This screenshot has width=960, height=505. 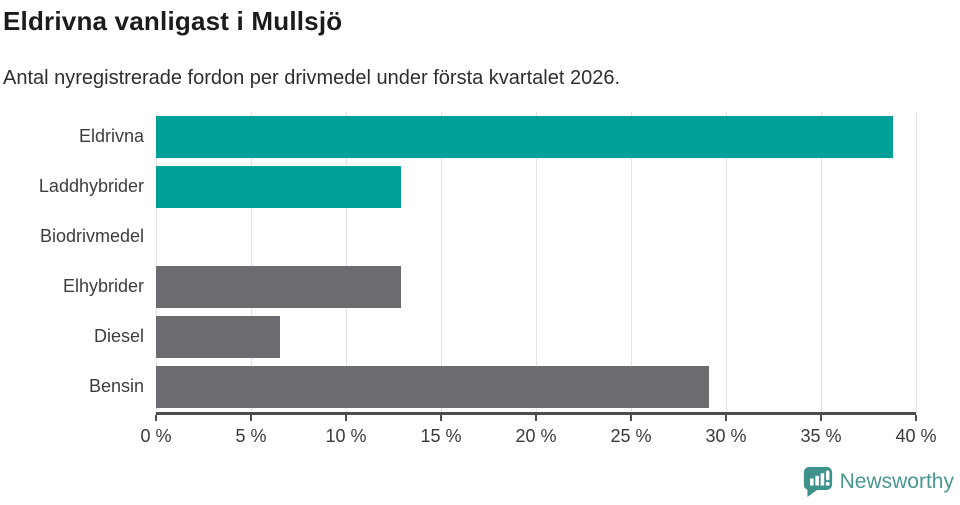 What do you see at coordinates (111, 136) in the screenshot?
I see `category-label: Eldrivna` at bounding box center [111, 136].